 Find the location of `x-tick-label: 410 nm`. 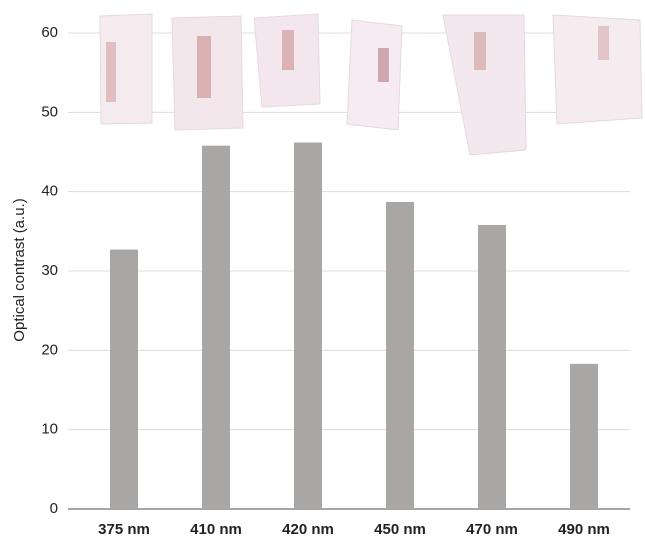

x-tick-label: 410 nm is located at coordinates (216, 529).